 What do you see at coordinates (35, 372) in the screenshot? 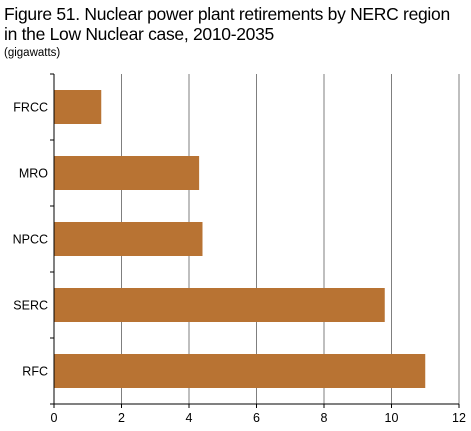
I see `category-label-rfc: RFC` at bounding box center [35, 372].